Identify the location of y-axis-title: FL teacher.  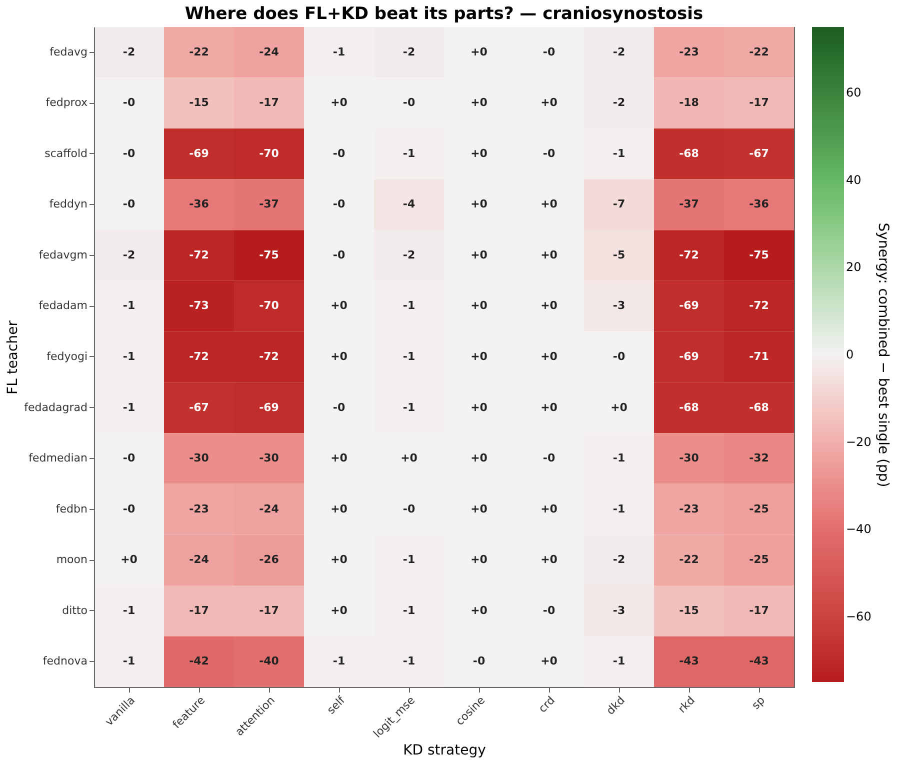
(13, 357).